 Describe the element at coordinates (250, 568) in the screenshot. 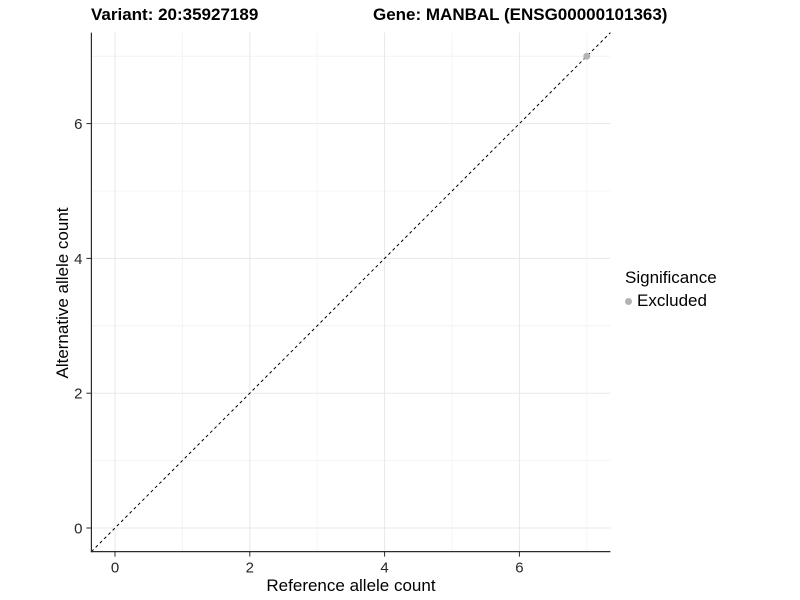

I see `x-tick-label: 2` at that location.